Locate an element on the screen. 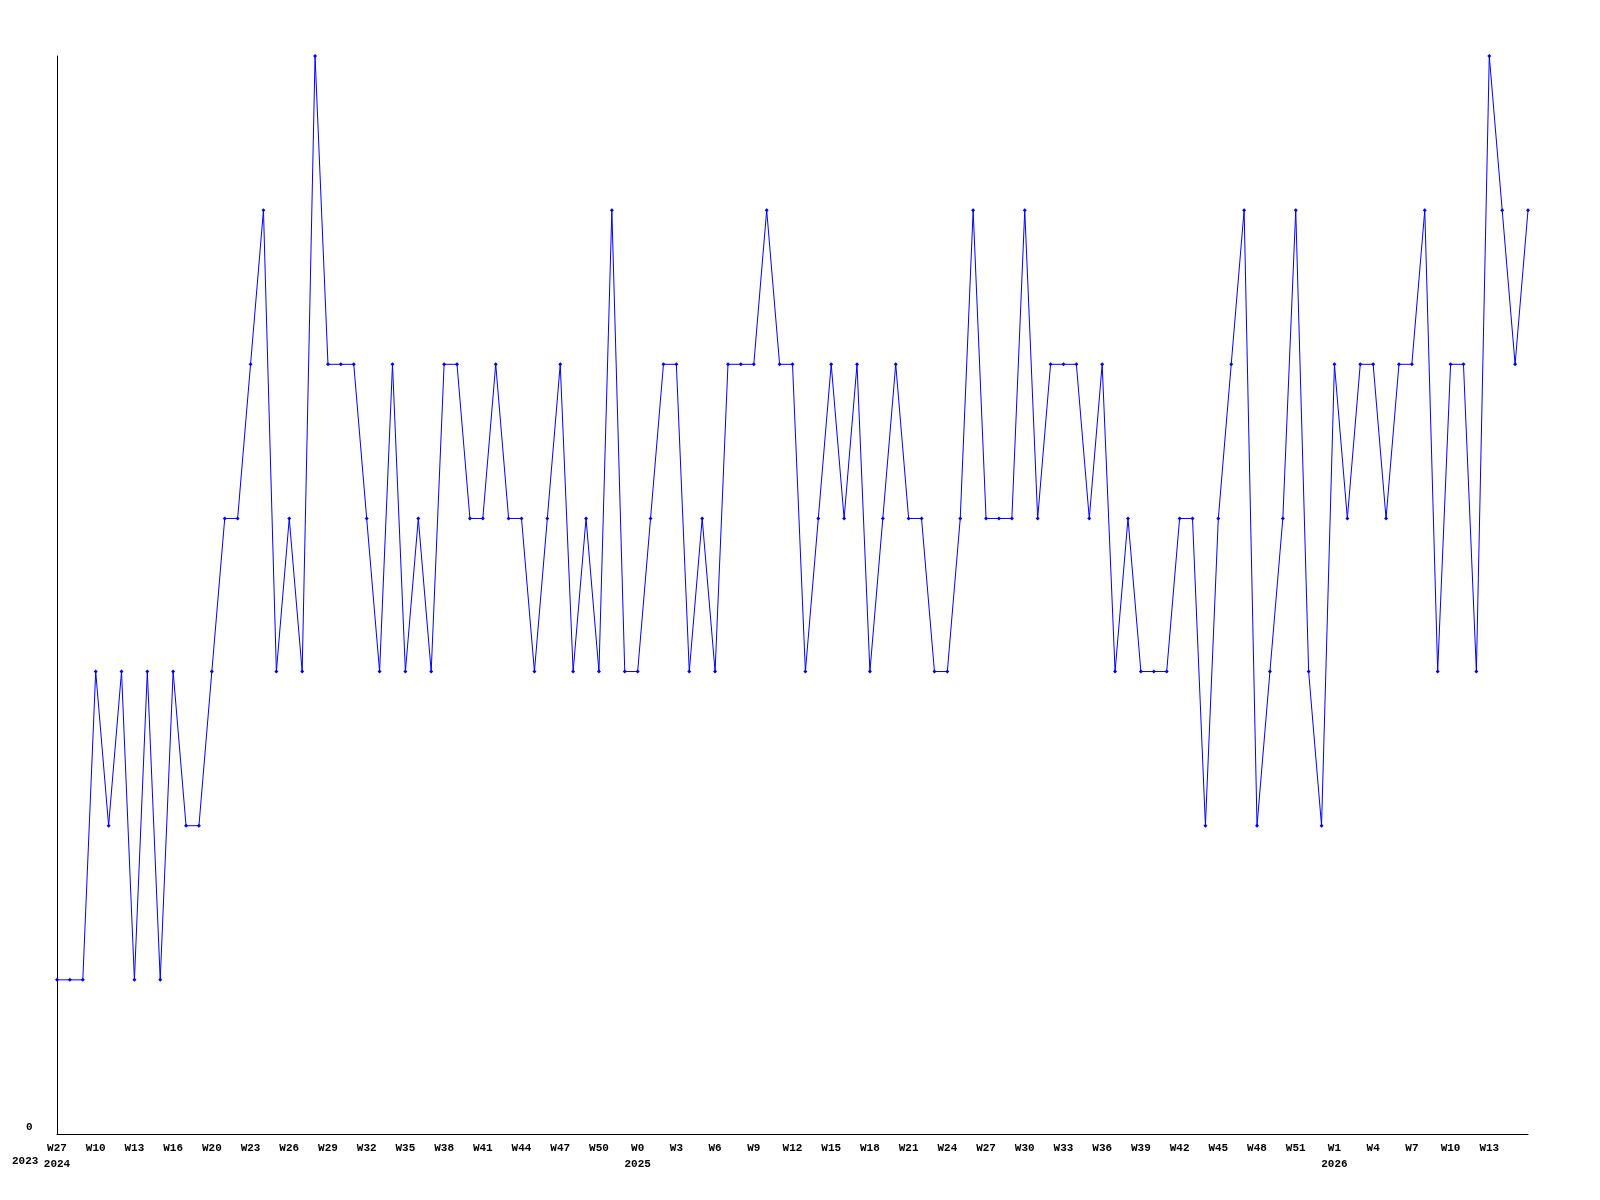 This screenshot has height=1200, width=1600. x-tick-label: W12 is located at coordinates (792, 1148).